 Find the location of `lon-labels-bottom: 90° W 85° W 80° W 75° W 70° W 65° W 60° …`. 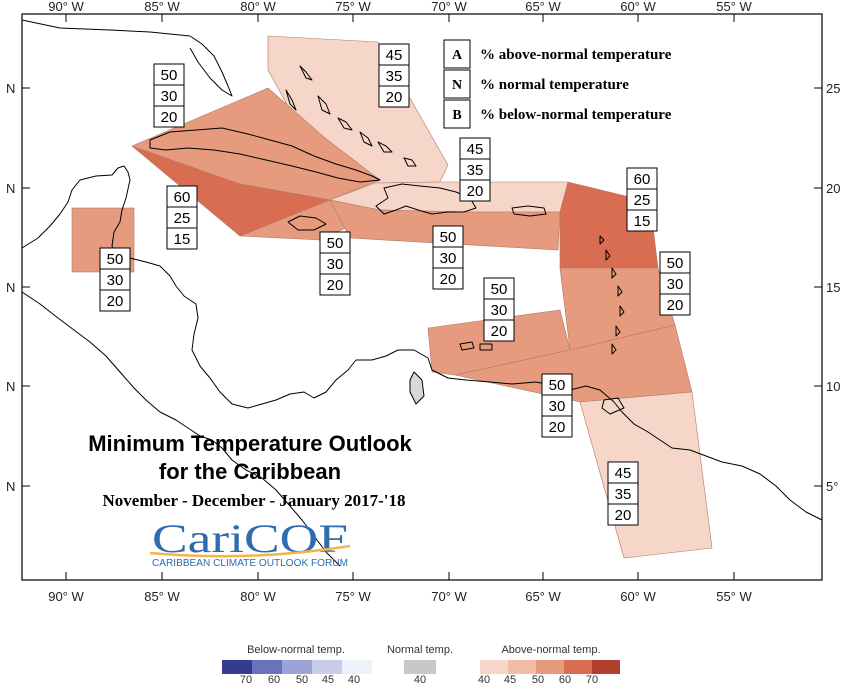

lon-labels-bottom: 90° W 85° W 80° W 75° W 70° W 65° W 60° … is located at coordinates (400, 596).